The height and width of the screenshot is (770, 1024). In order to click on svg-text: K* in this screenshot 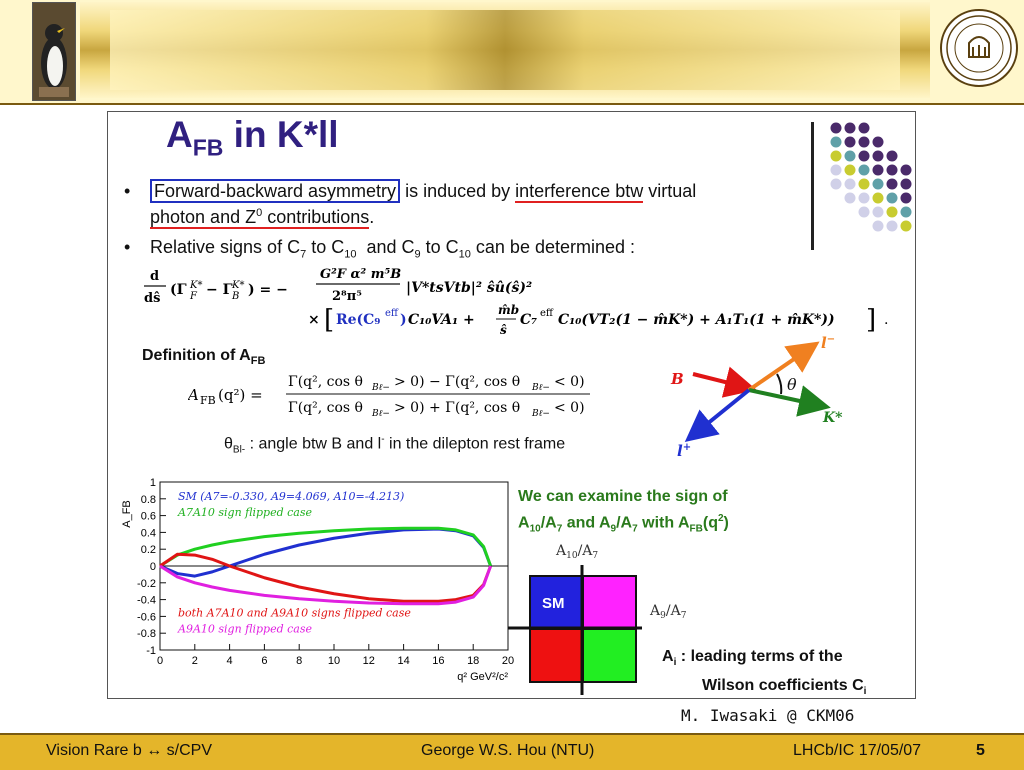, I will do `click(195, 285)`.